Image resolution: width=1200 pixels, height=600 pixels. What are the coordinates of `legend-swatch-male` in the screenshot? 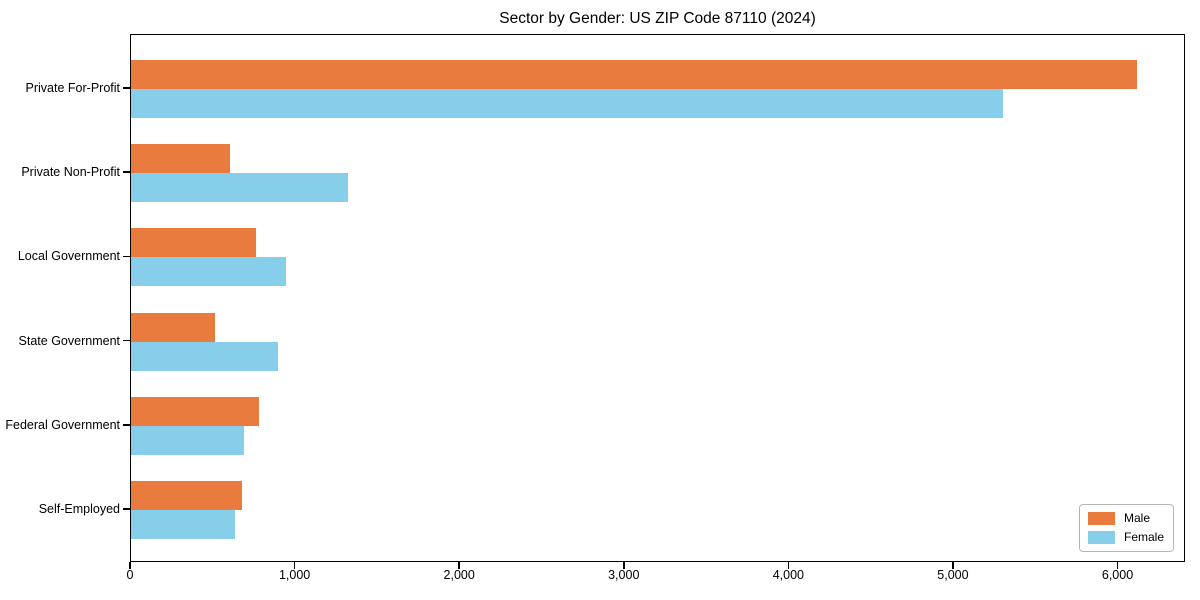 It's located at (1101, 518).